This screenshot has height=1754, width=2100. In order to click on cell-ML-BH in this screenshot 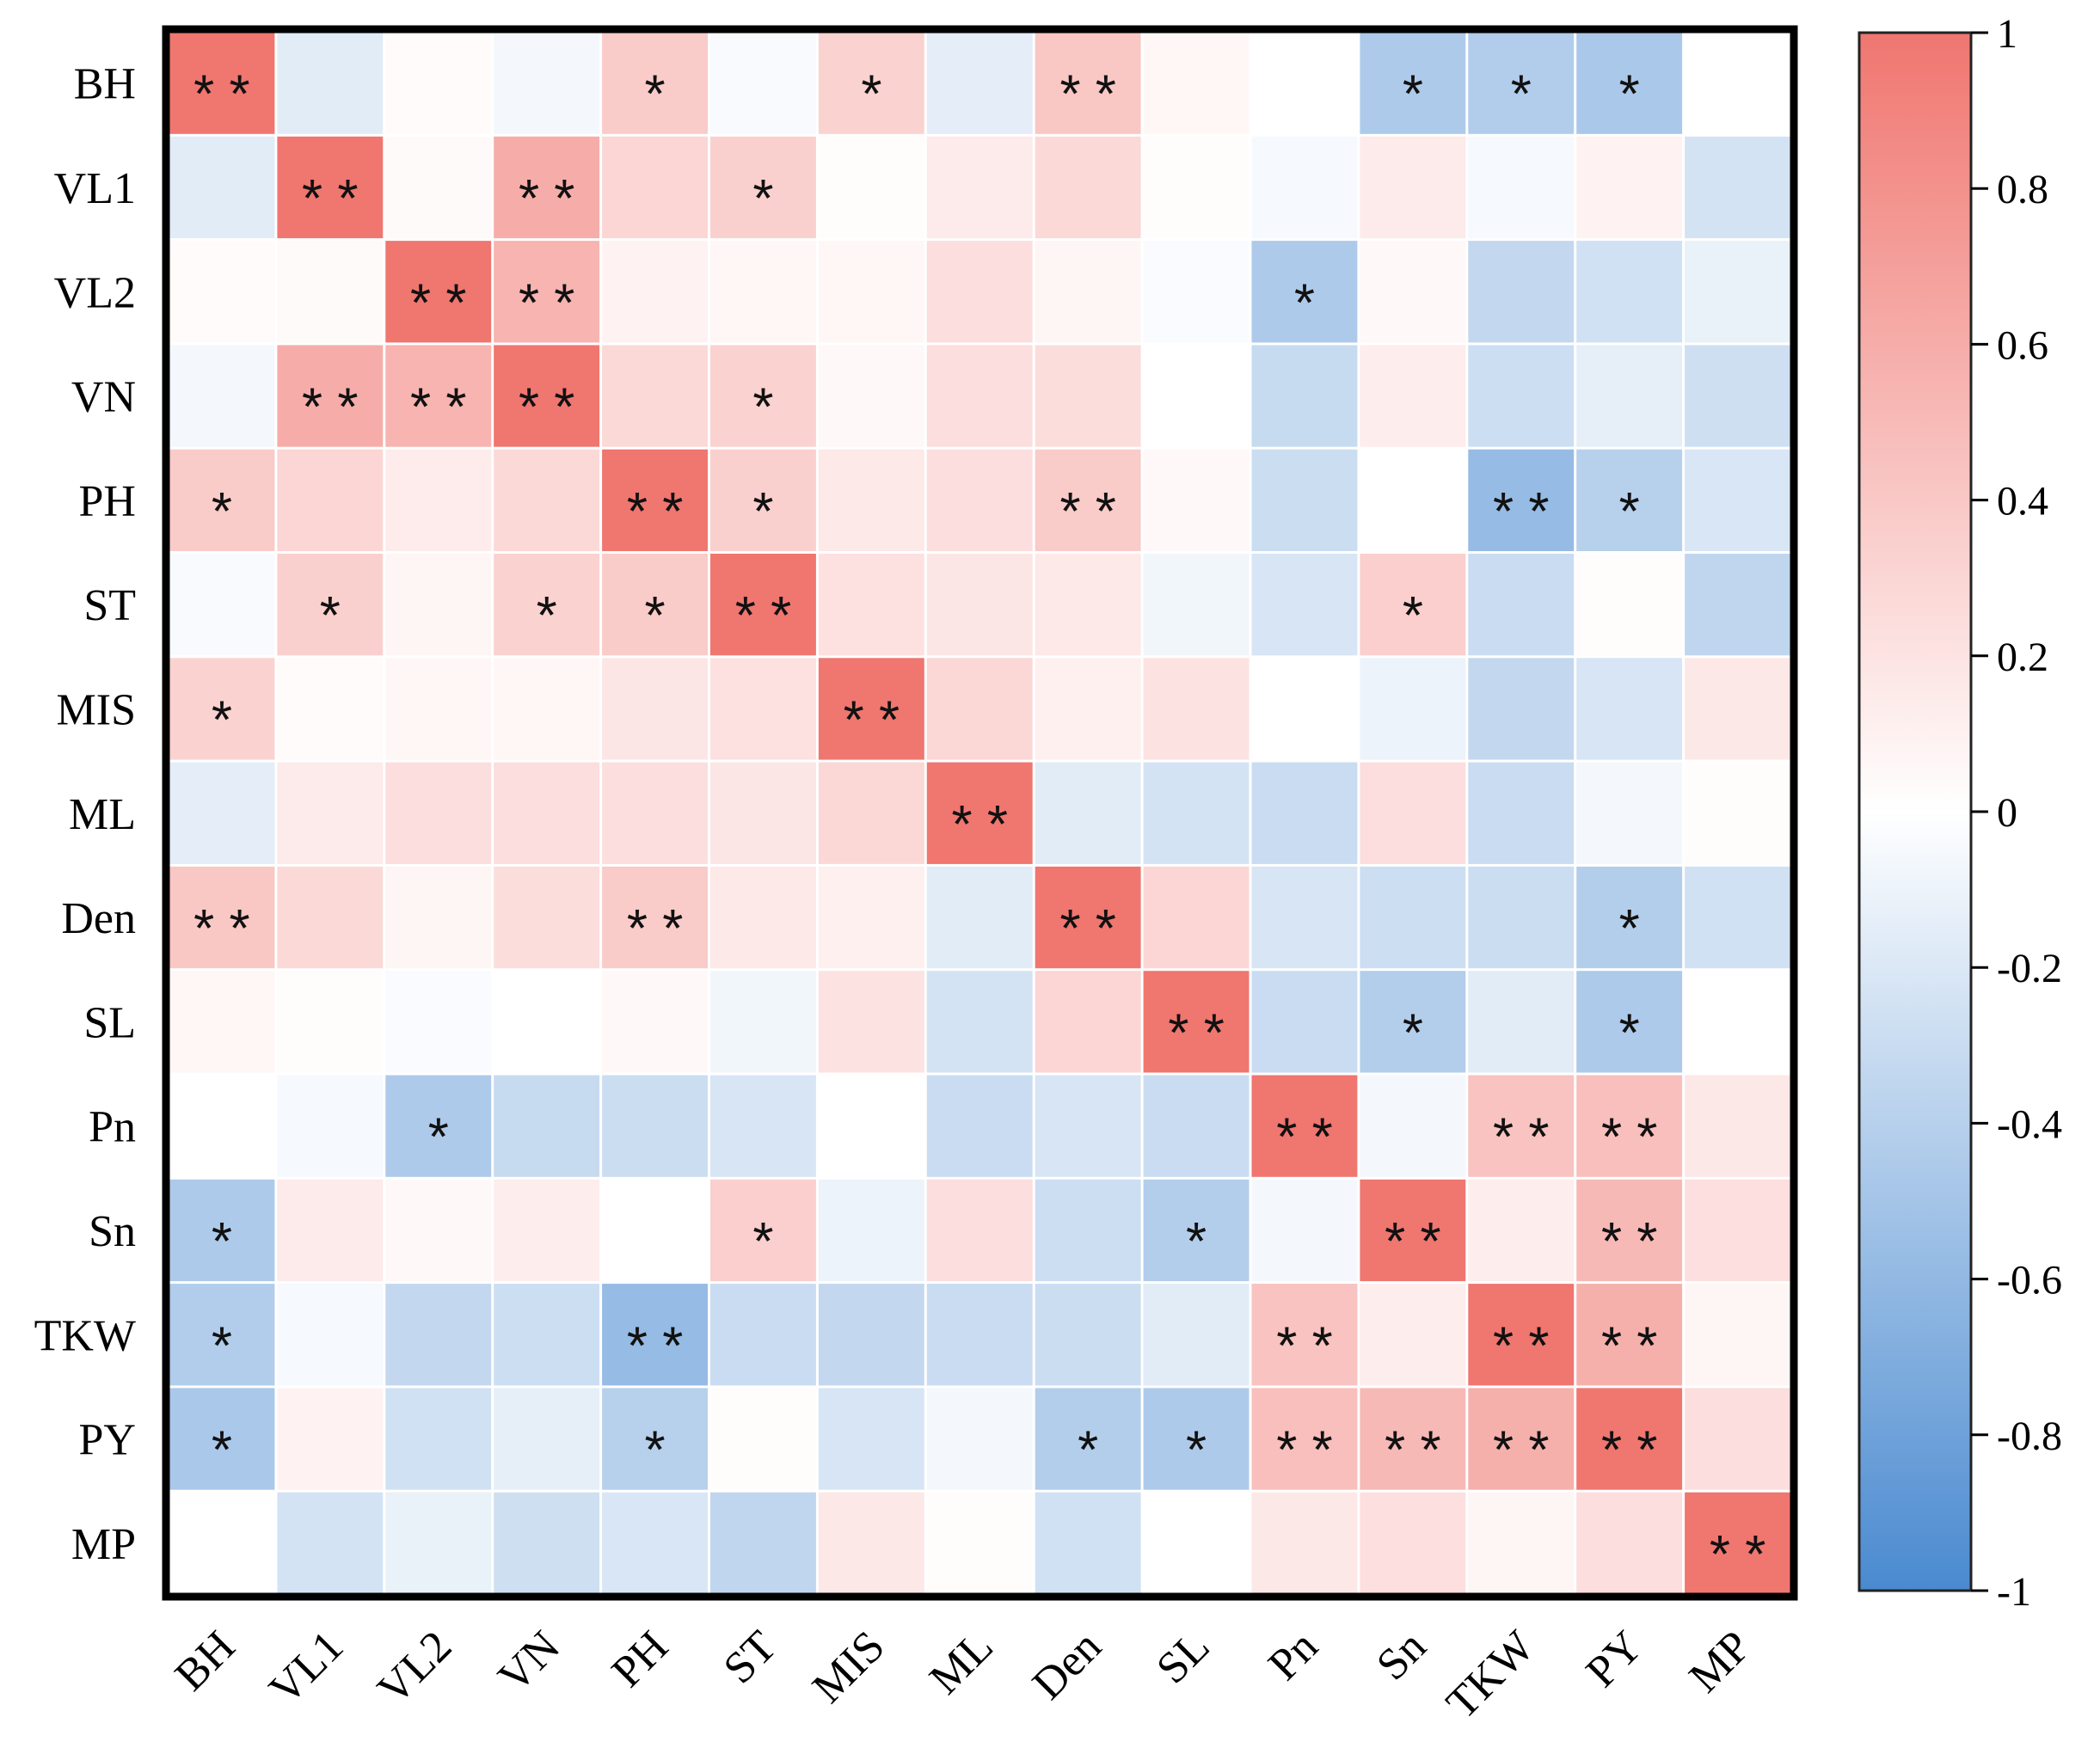, I will do `click(222, 813)`.